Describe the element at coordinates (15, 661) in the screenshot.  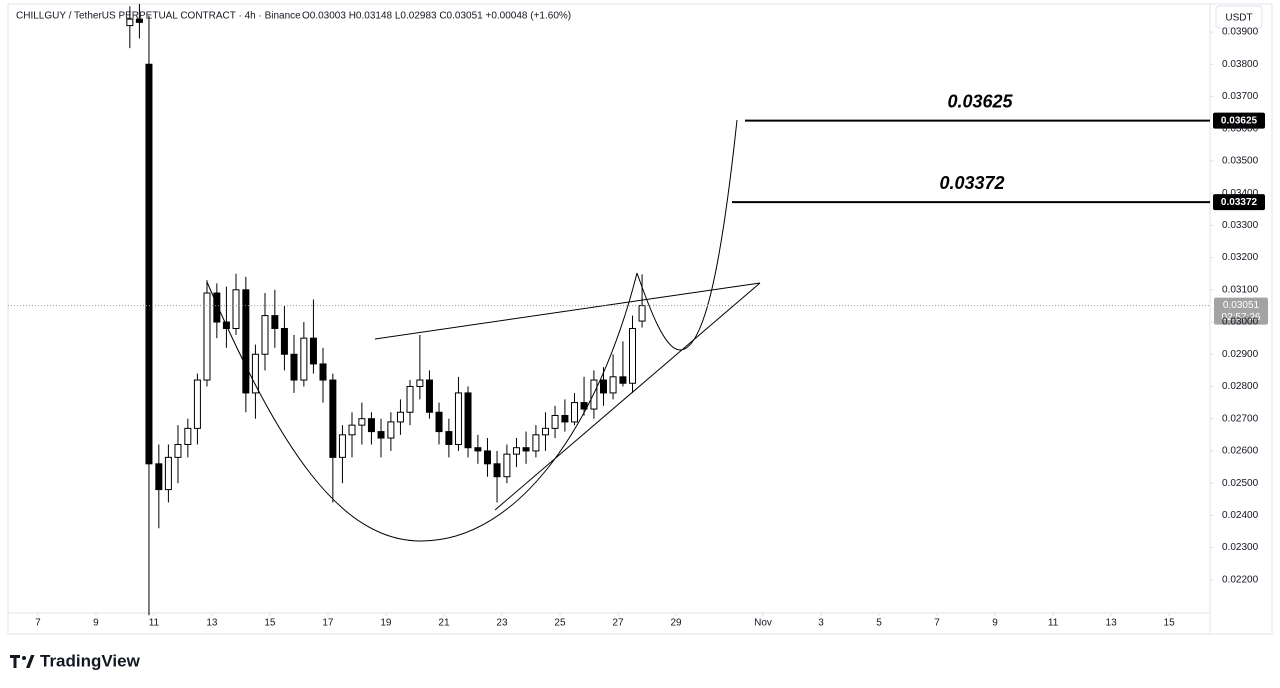
I see `logo-mark` at that location.